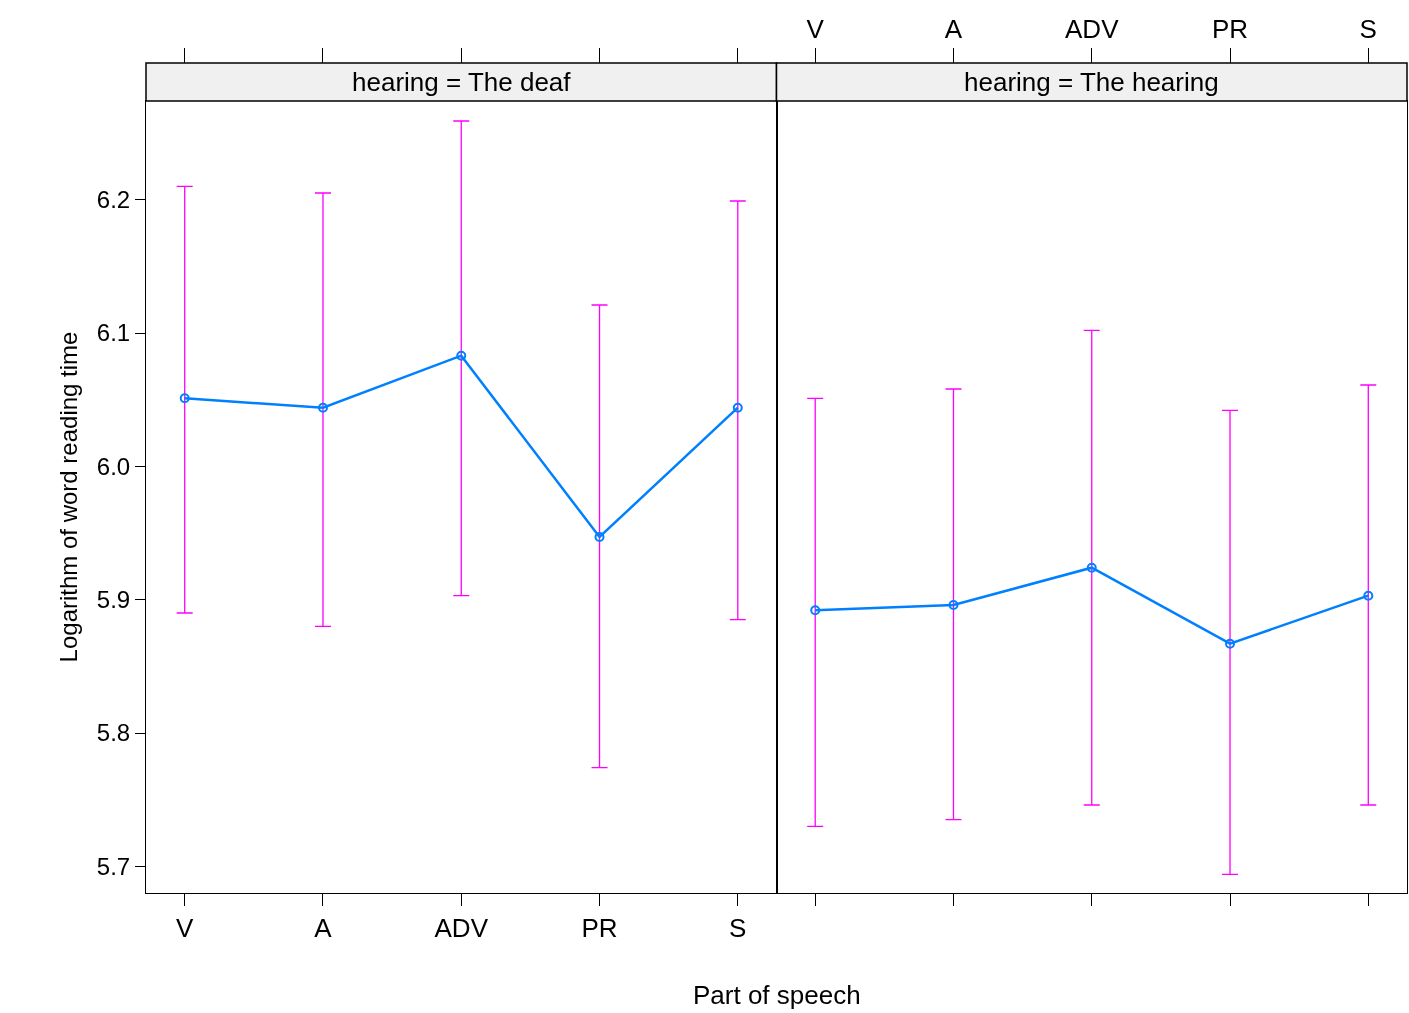 Image resolution: width=1409 pixels, height=1013 pixels. What do you see at coordinates (462, 82) in the screenshot?
I see `chart-title: hearing = The deaf` at bounding box center [462, 82].